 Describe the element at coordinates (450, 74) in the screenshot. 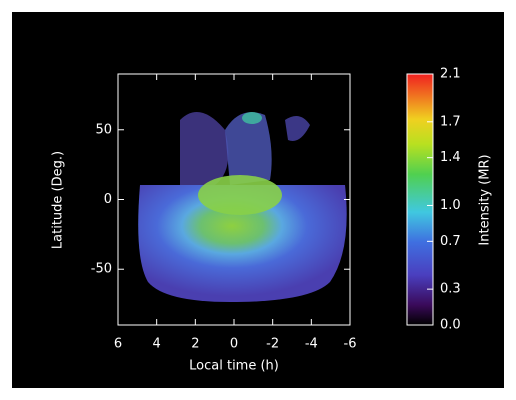

I see `colorbar-tick-label: 2.1` at that location.